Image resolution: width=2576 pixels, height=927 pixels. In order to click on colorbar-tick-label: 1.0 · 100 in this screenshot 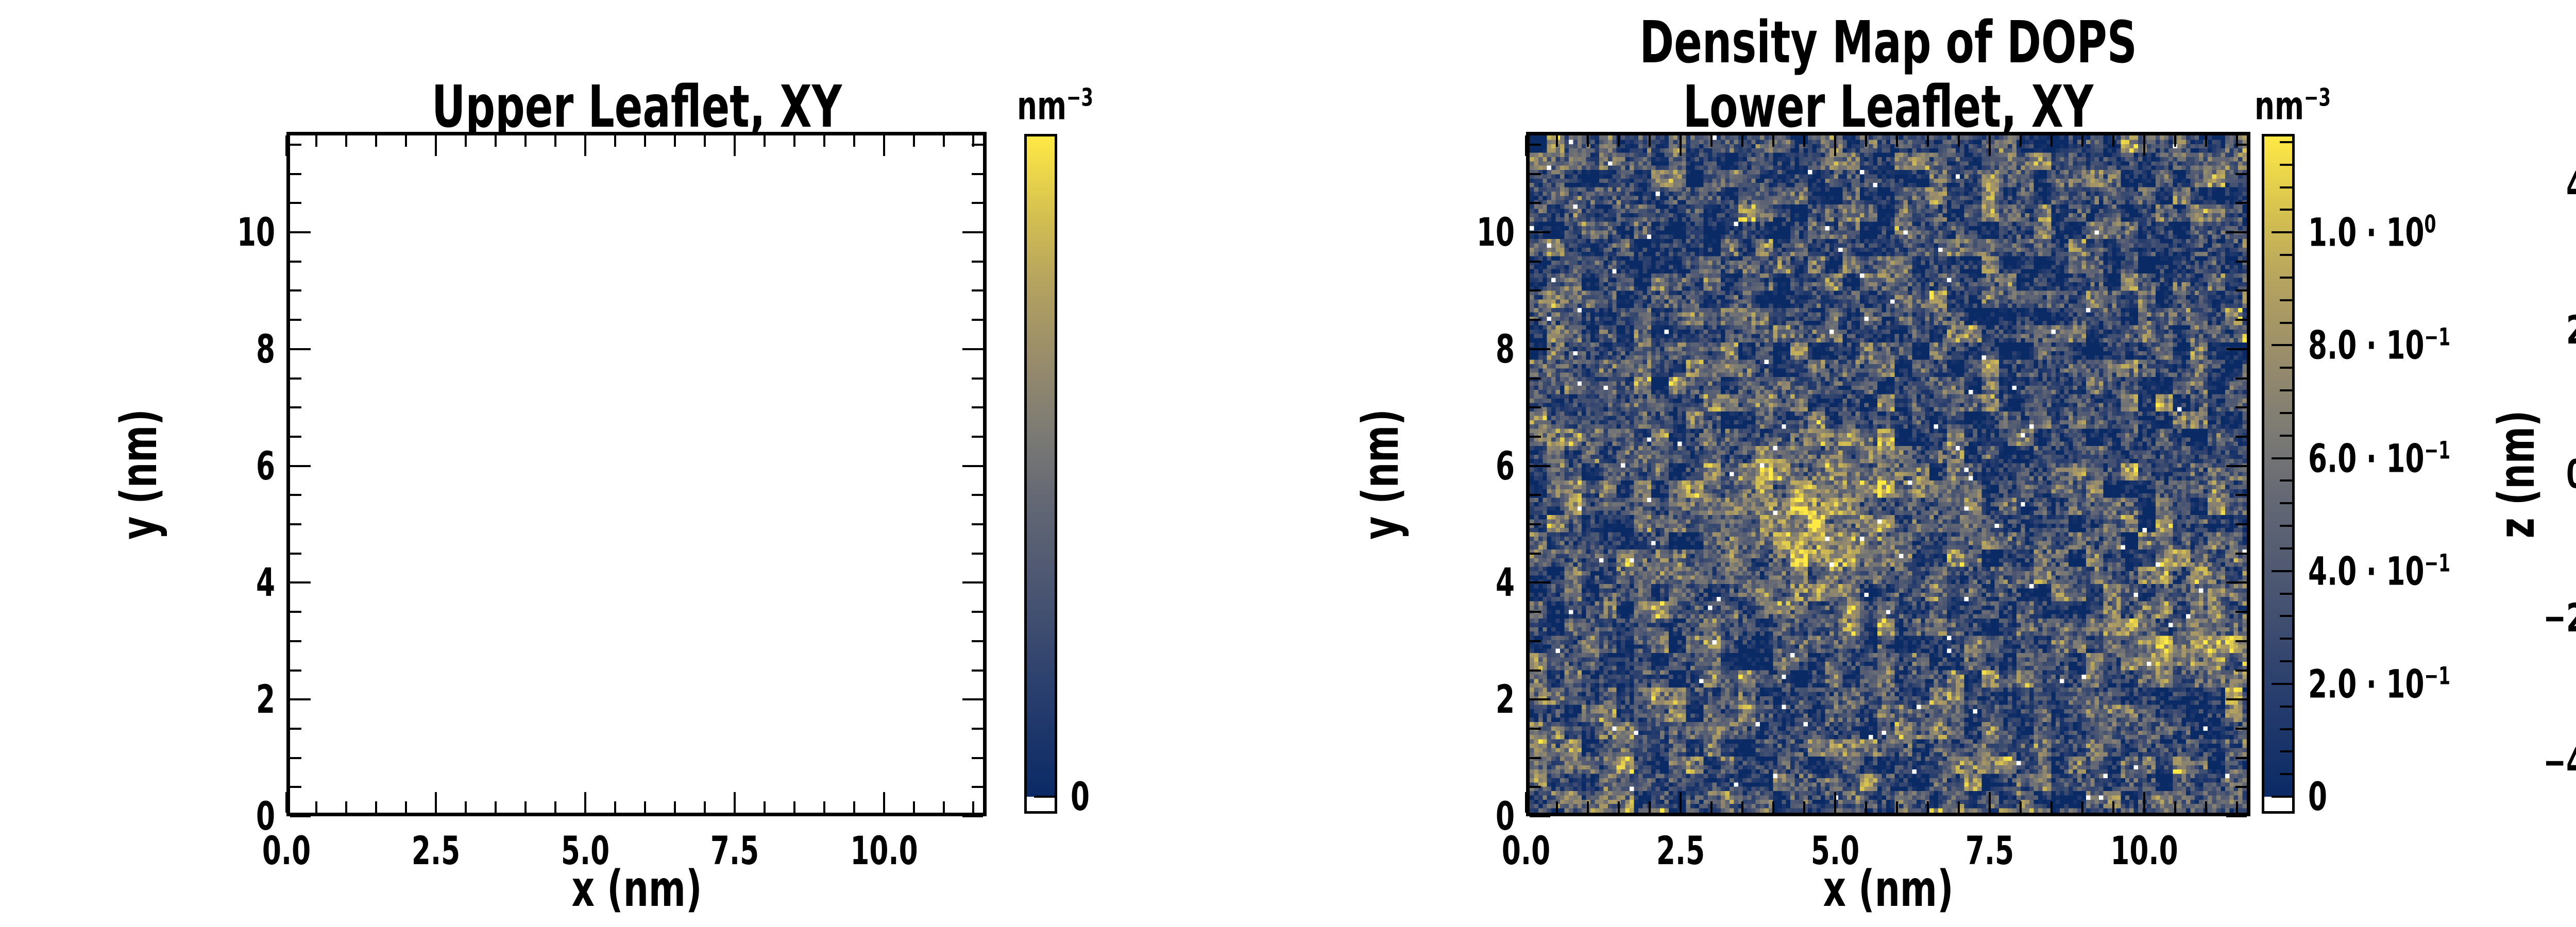, I will do `click(2372, 232)`.